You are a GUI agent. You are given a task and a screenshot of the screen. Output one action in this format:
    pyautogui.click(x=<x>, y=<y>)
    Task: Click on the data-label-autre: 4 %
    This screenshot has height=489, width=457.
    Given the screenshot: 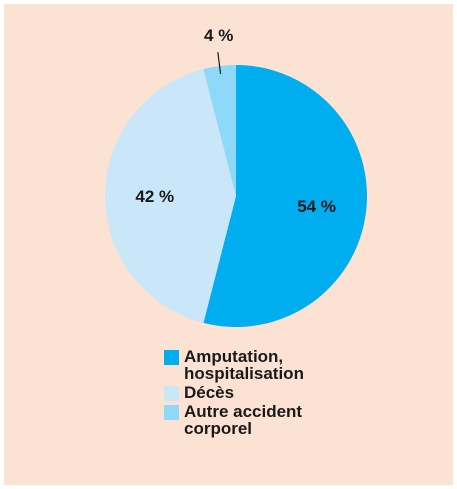 What is the action you would take?
    pyautogui.click(x=218, y=35)
    